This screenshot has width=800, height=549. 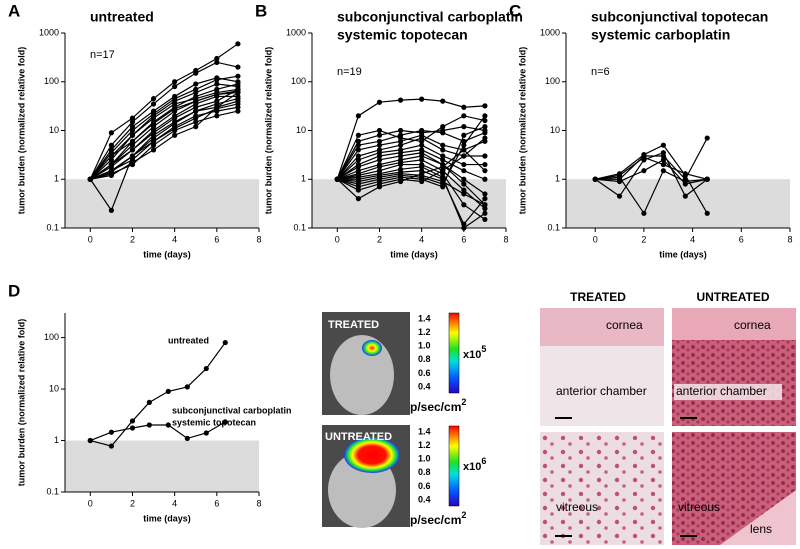 What do you see at coordinates (424, 318) in the screenshot?
I see `color-tick-label: 1.4` at bounding box center [424, 318].